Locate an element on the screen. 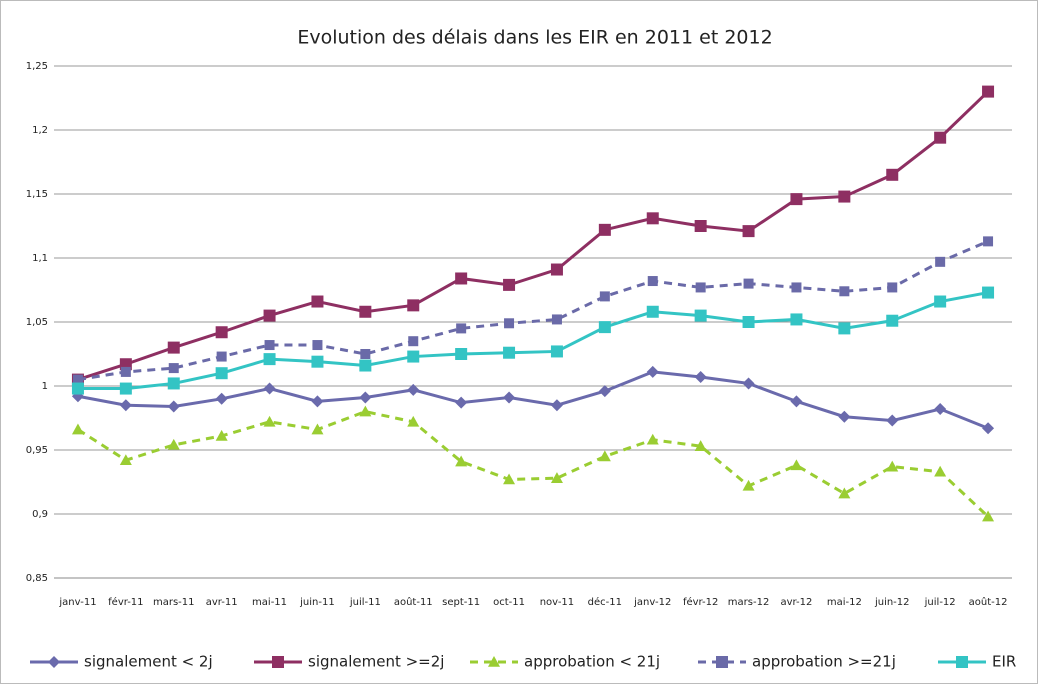 The height and width of the screenshot is (684, 1039). x-tick-label: oct-11 is located at coordinates (509, 602).